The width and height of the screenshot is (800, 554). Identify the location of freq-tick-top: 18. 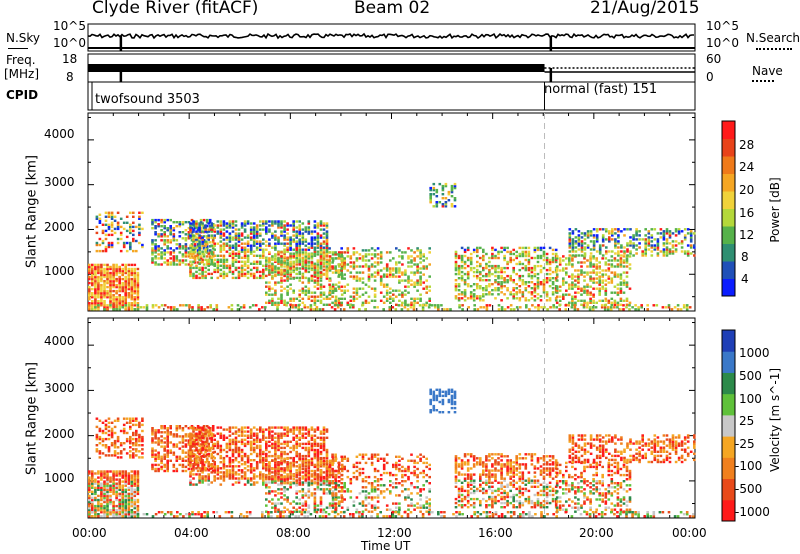
(70, 59).